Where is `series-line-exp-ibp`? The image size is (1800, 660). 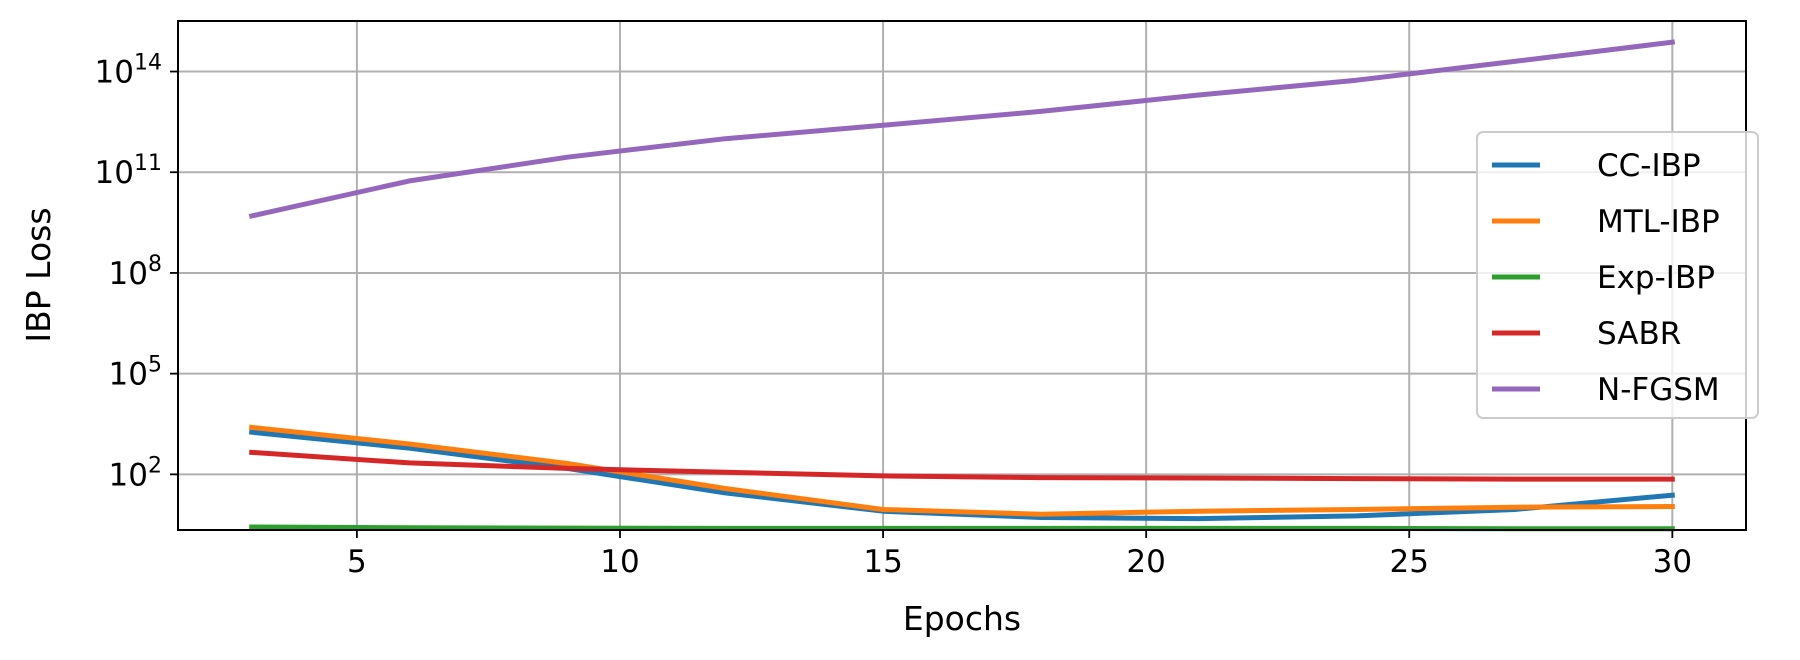
series-line-exp-ibp is located at coordinates (962, 528).